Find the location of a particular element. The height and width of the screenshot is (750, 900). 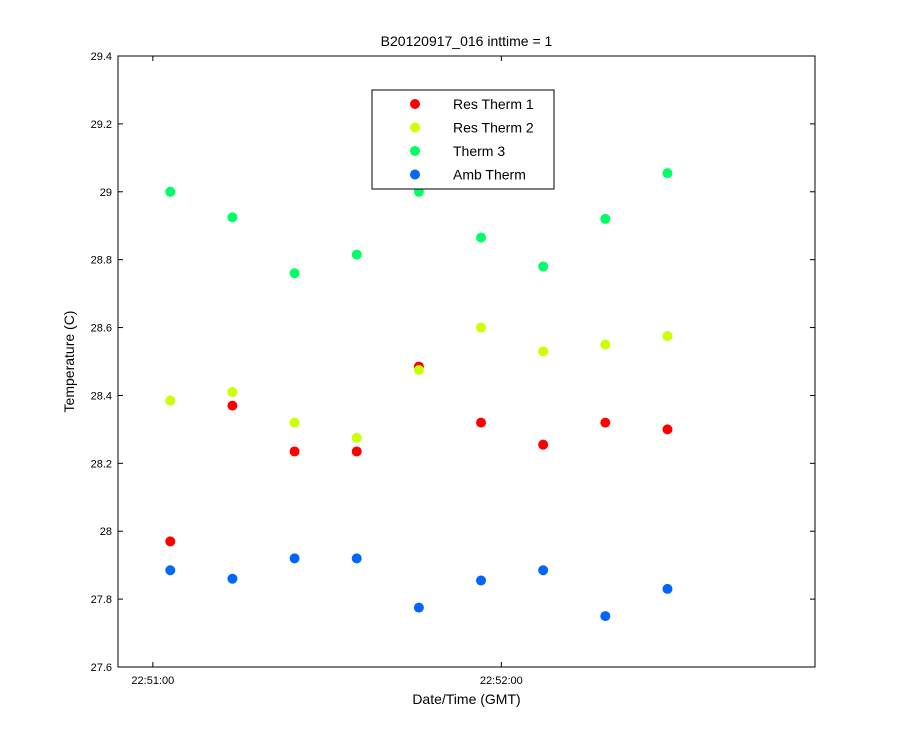

legend-item: Therm 3 is located at coordinates (457, 151).